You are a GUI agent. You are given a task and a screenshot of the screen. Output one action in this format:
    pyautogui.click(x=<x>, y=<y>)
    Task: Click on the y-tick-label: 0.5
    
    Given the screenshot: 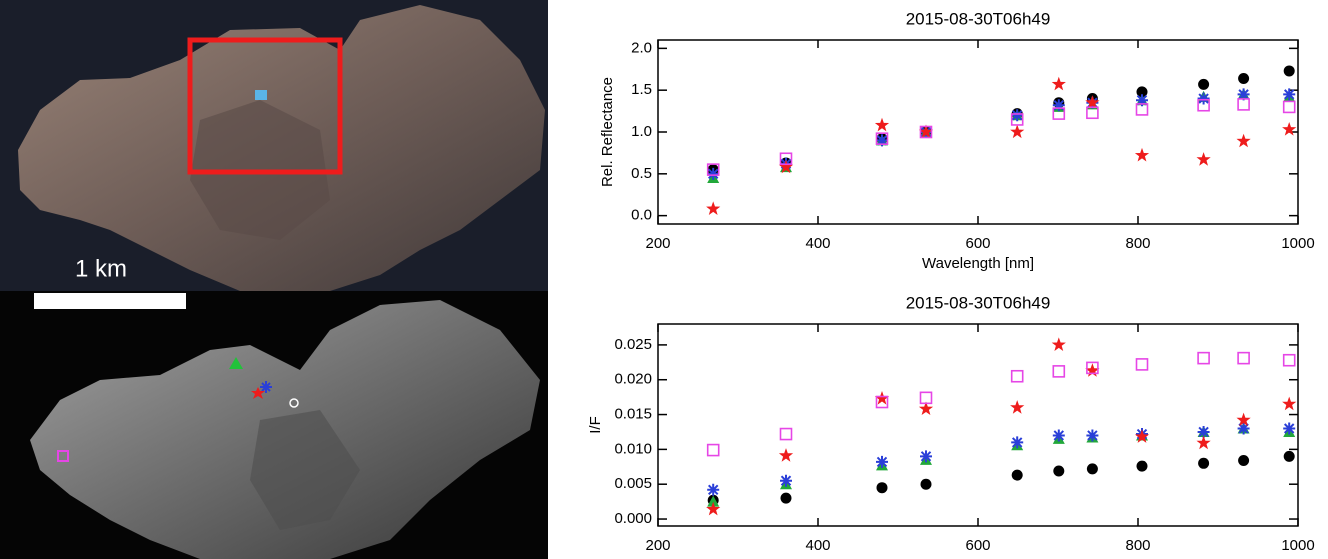 What is the action you would take?
    pyautogui.click(x=641, y=173)
    